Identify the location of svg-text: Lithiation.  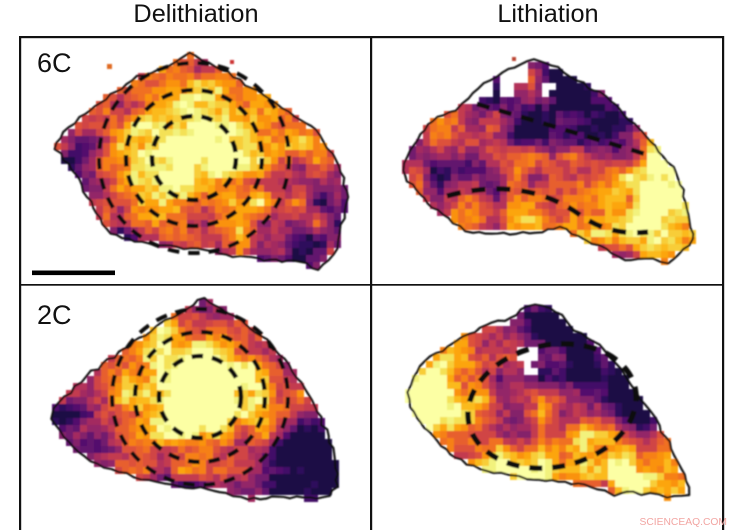
(547, 14).